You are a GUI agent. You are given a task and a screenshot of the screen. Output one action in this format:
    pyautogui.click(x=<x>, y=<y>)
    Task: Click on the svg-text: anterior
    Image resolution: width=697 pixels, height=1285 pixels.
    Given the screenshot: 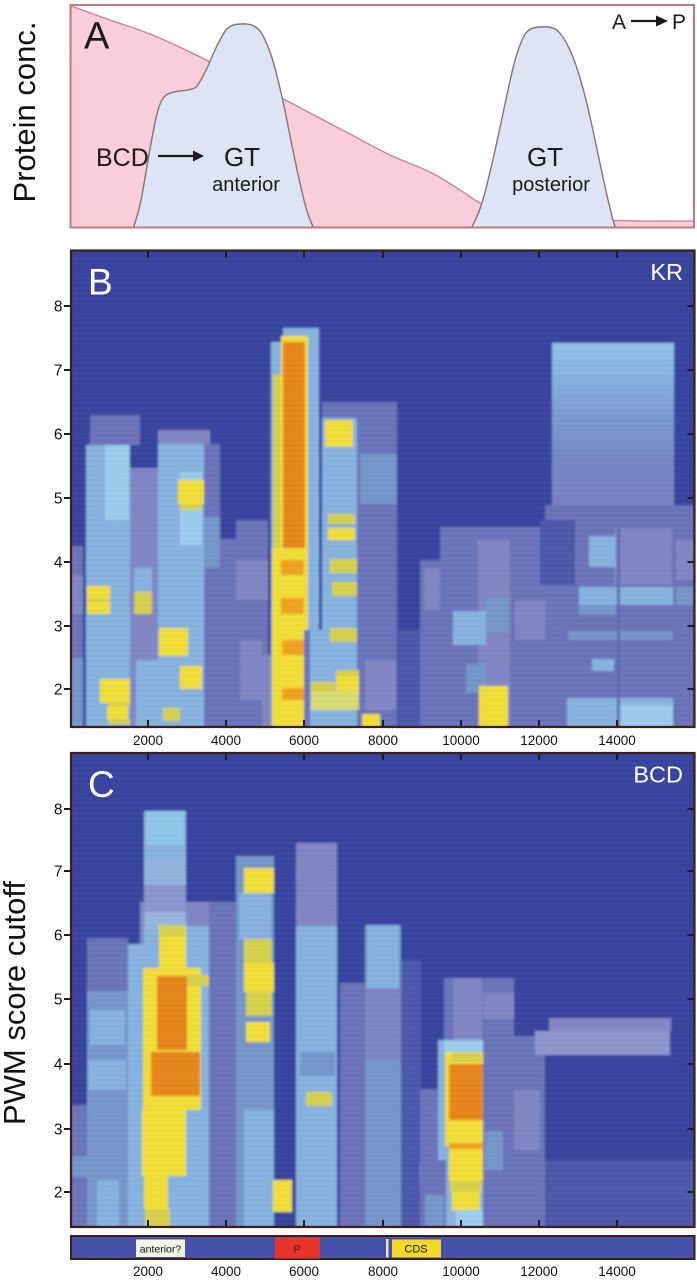 What is the action you would take?
    pyautogui.click(x=246, y=185)
    